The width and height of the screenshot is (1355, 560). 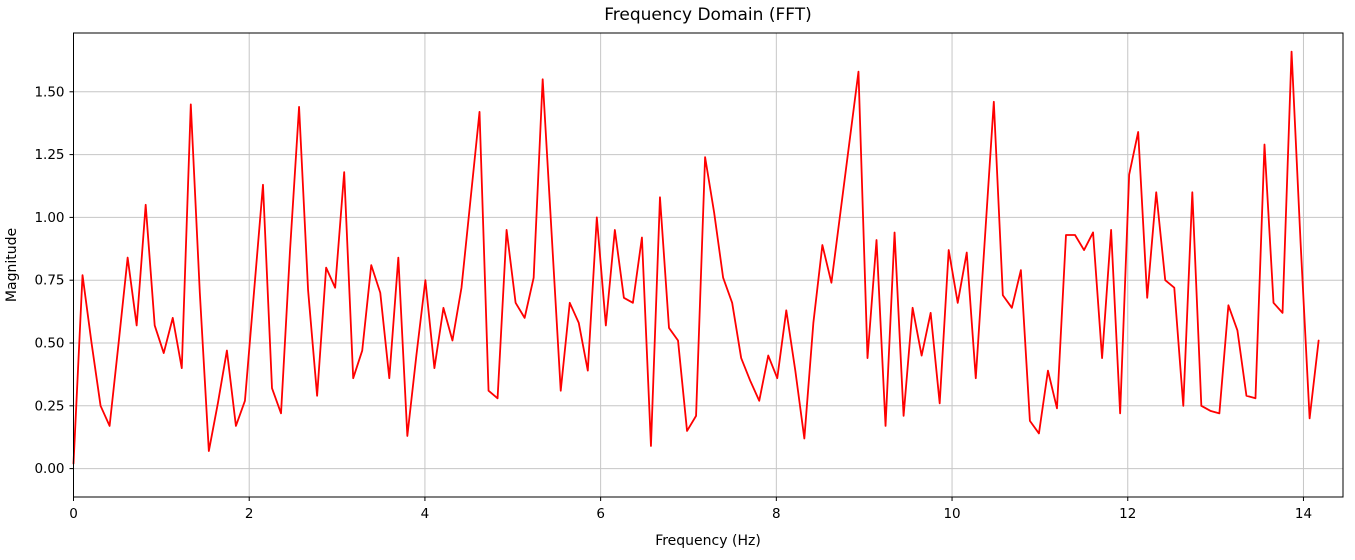 I want to click on x-tick-label: 14, so click(x=1303, y=514).